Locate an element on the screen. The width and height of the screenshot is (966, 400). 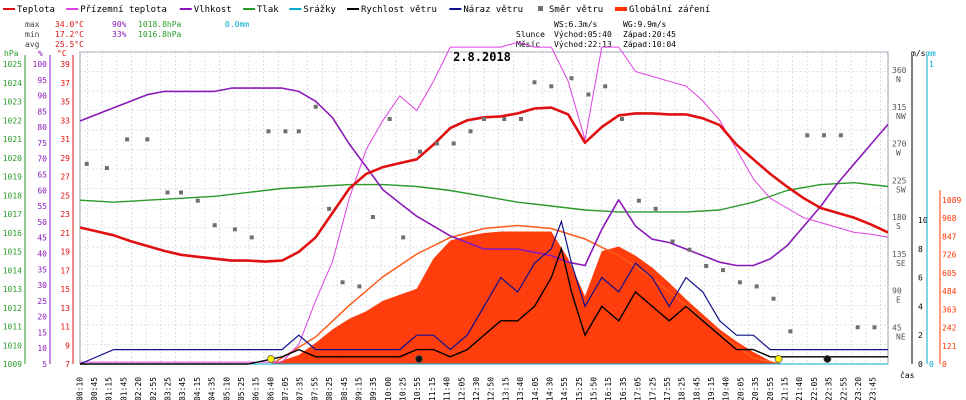
axis-humidity-tick: 35 is located at coordinates (42, 269).